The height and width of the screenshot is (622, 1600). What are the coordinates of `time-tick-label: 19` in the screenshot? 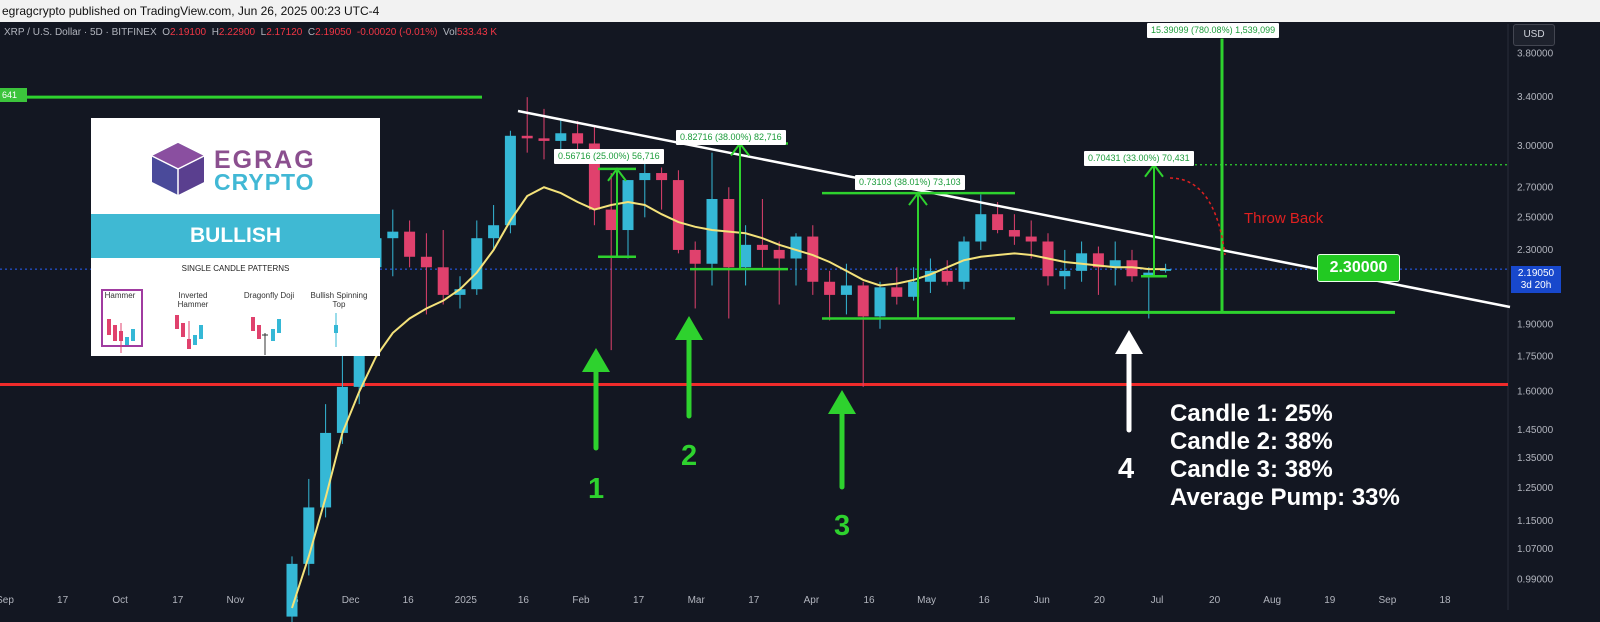 It's located at (1330, 600).